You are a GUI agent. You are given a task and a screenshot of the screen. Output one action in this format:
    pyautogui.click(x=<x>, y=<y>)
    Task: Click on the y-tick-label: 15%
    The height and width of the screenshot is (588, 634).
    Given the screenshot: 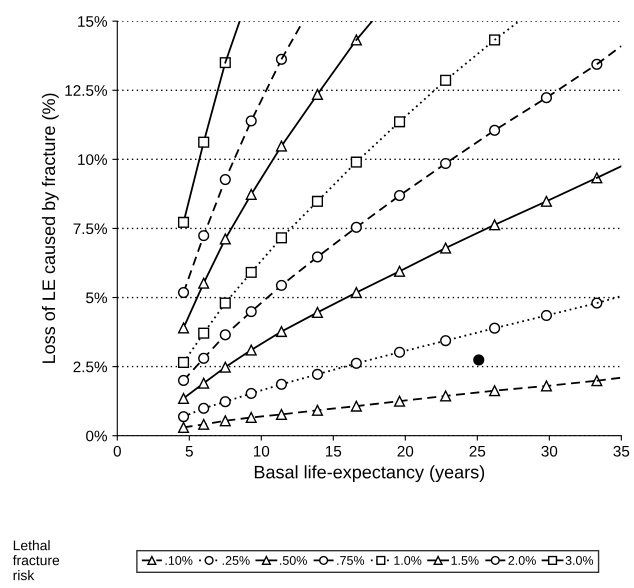 What is the action you would take?
    pyautogui.click(x=93, y=21)
    